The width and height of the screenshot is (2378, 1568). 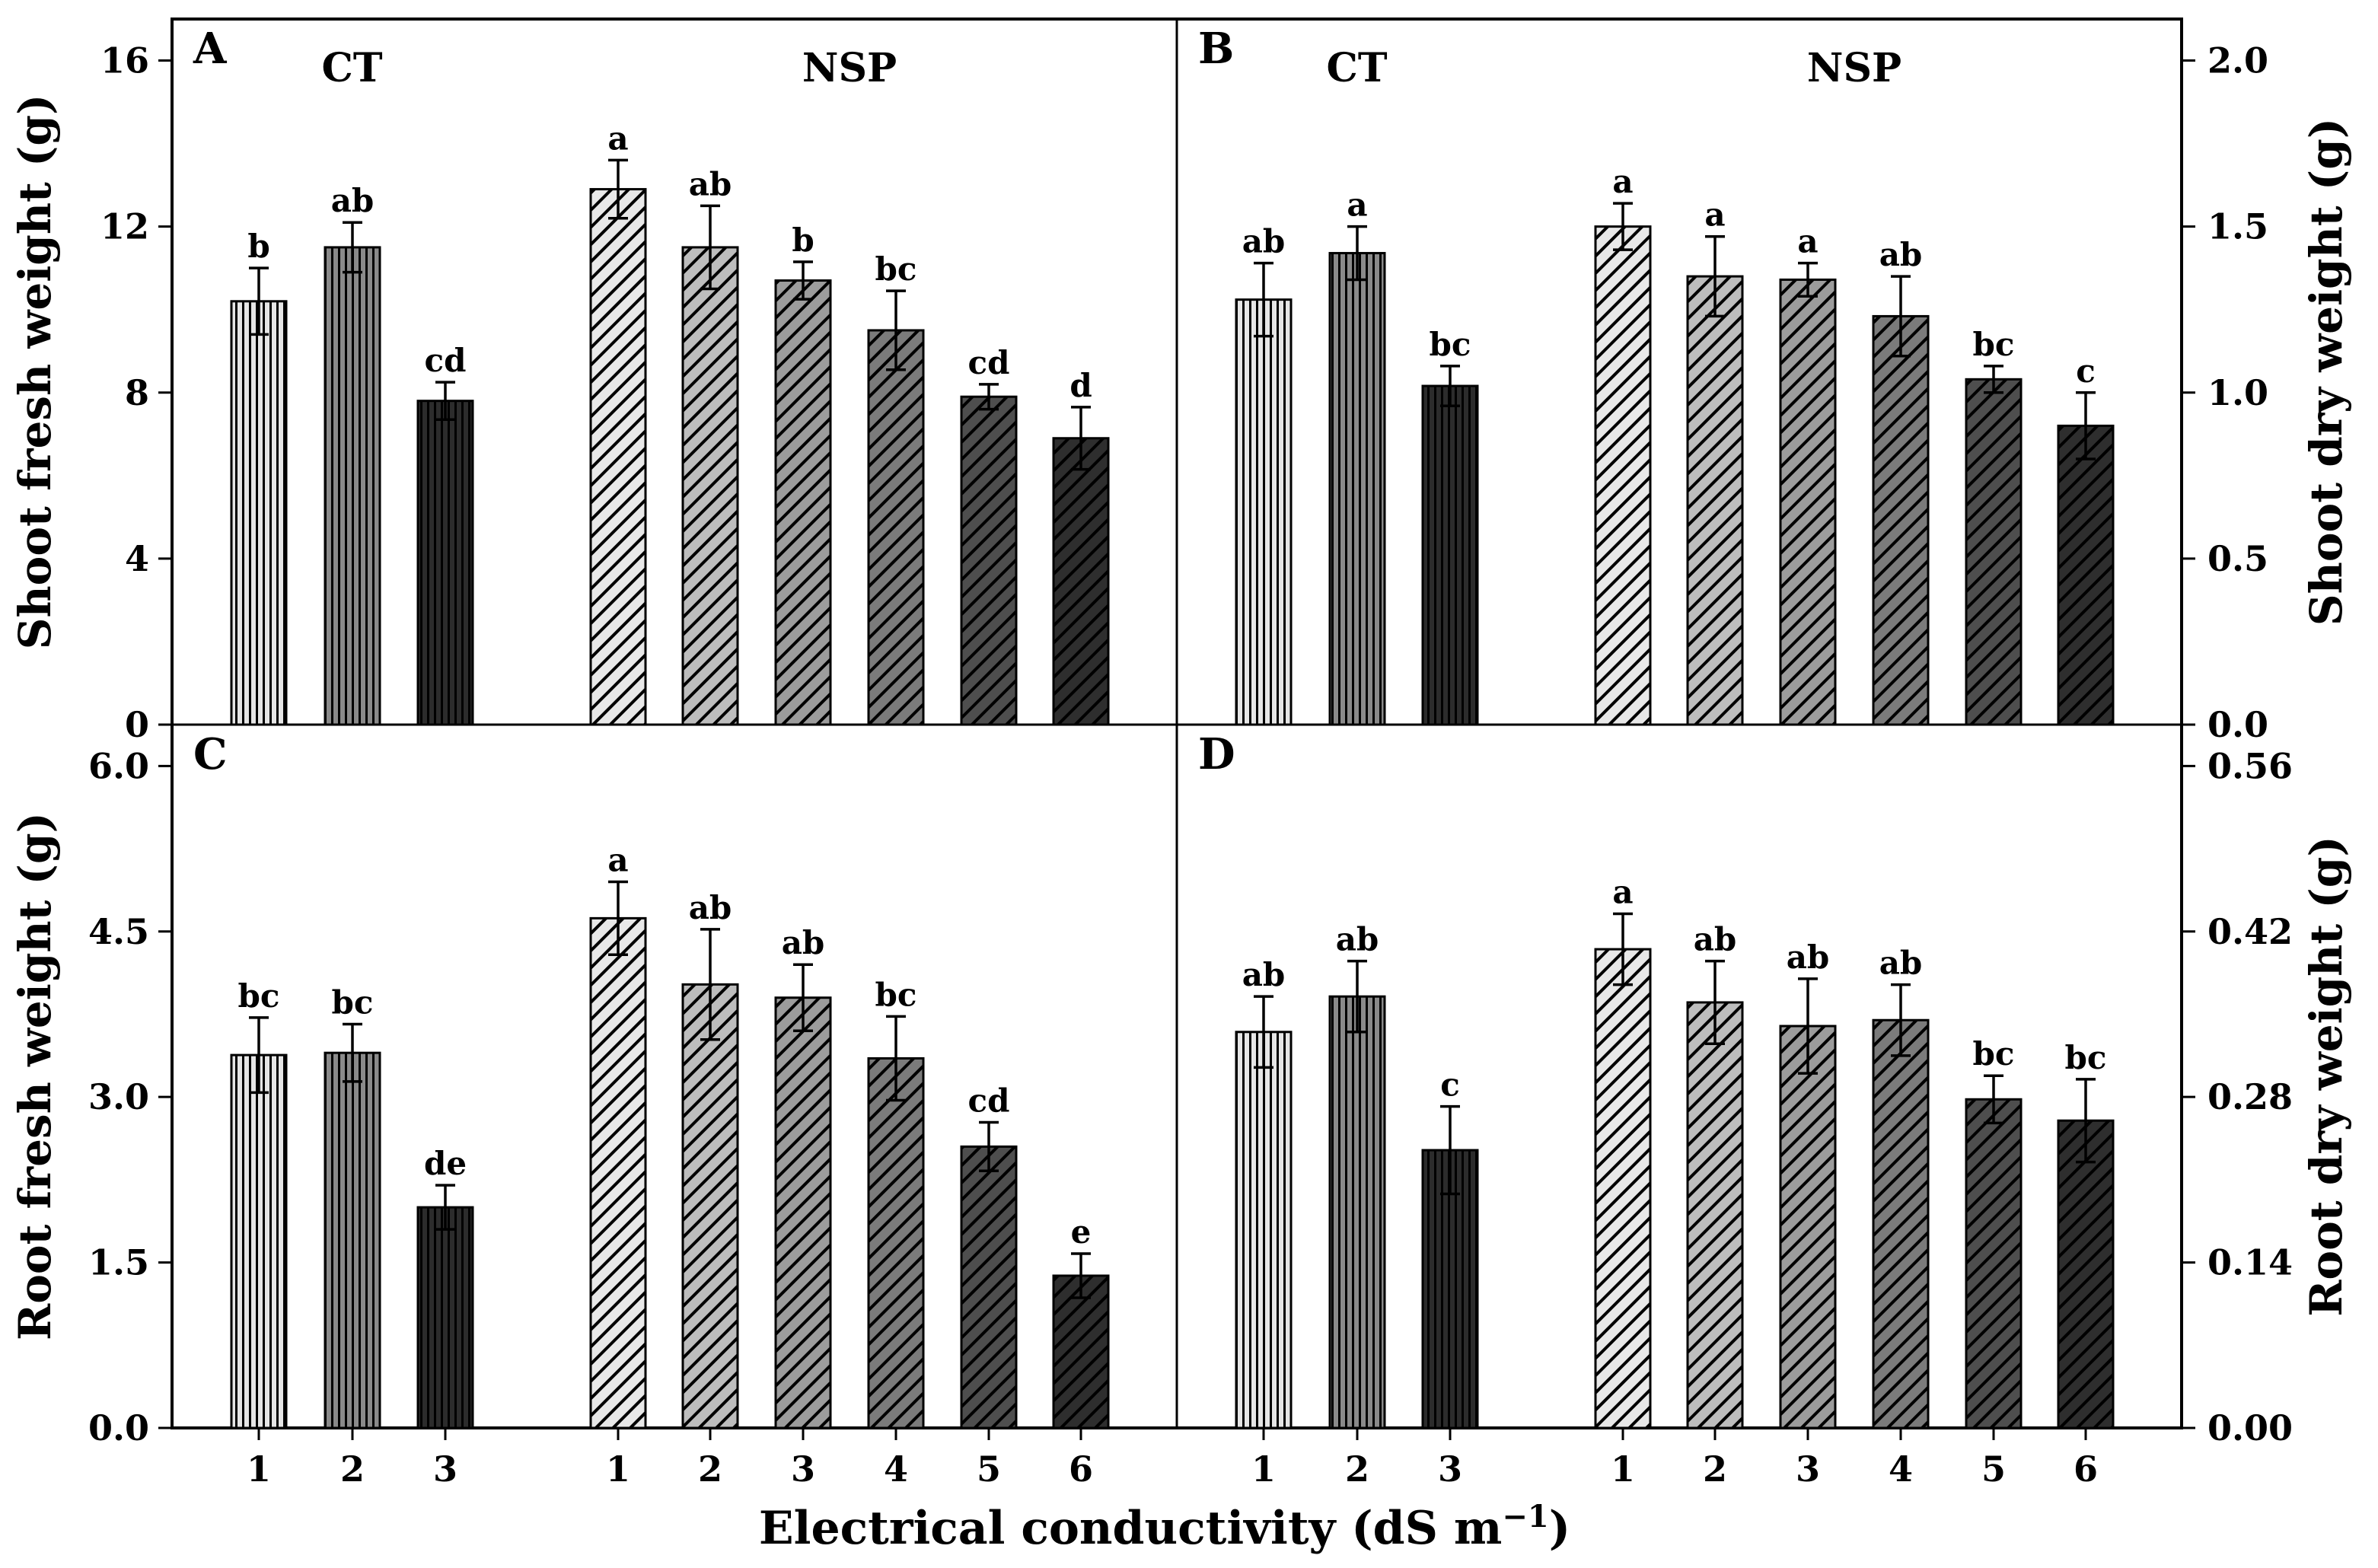 I want to click on y-tick-label: 4.5, so click(x=118, y=931).